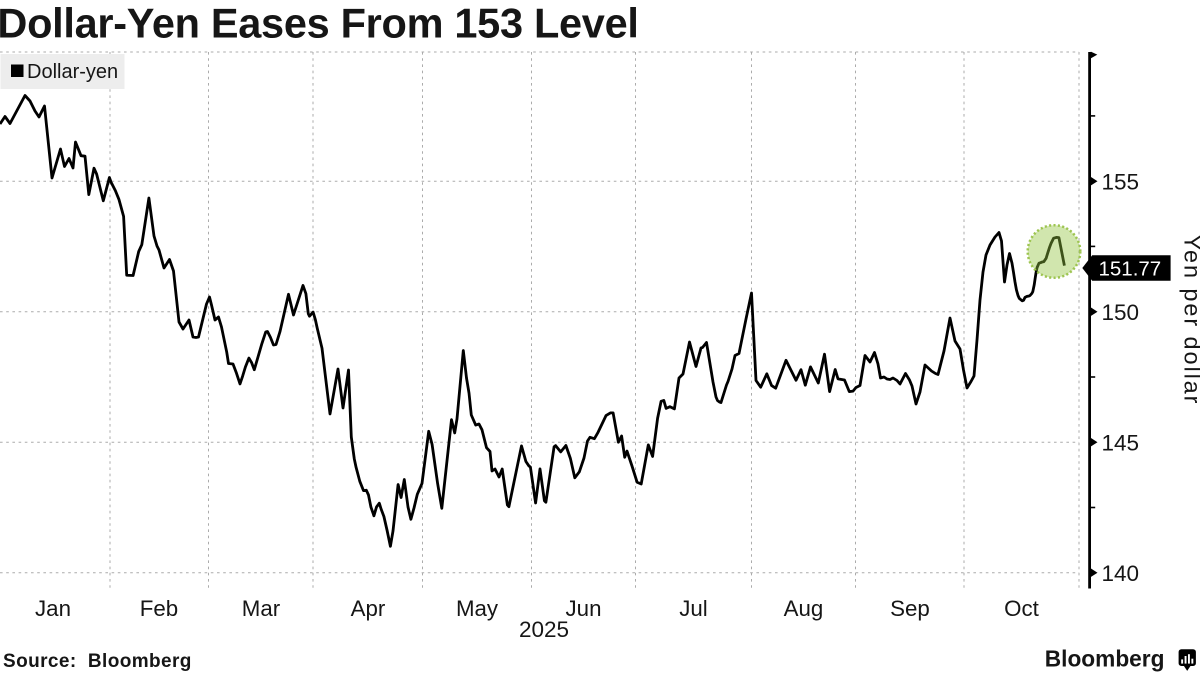 This screenshot has width=1200, height=675. What do you see at coordinates (804, 608) in the screenshot?
I see `svg-text: Aug` at bounding box center [804, 608].